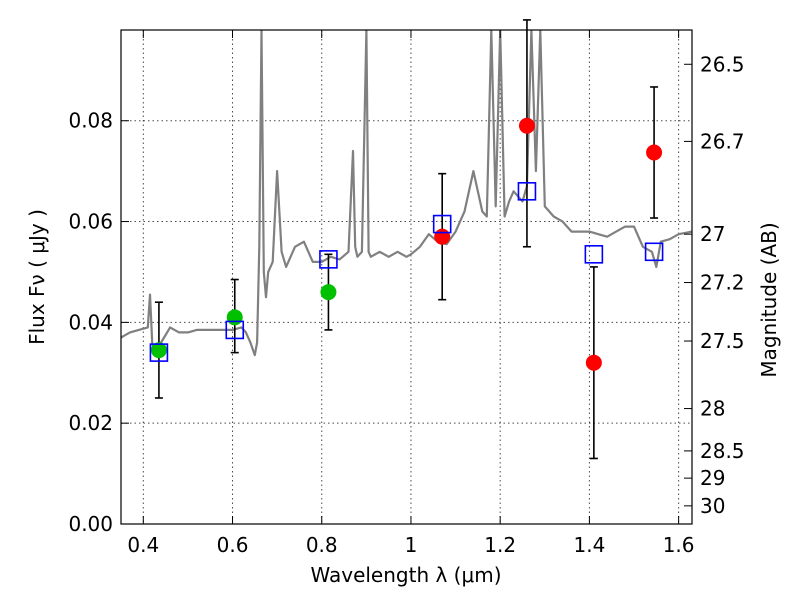 The width and height of the screenshot is (800, 600). Describe the element at coordinates (411, 545) in the screenshot. I see `x-tick-label: 1` at that location.